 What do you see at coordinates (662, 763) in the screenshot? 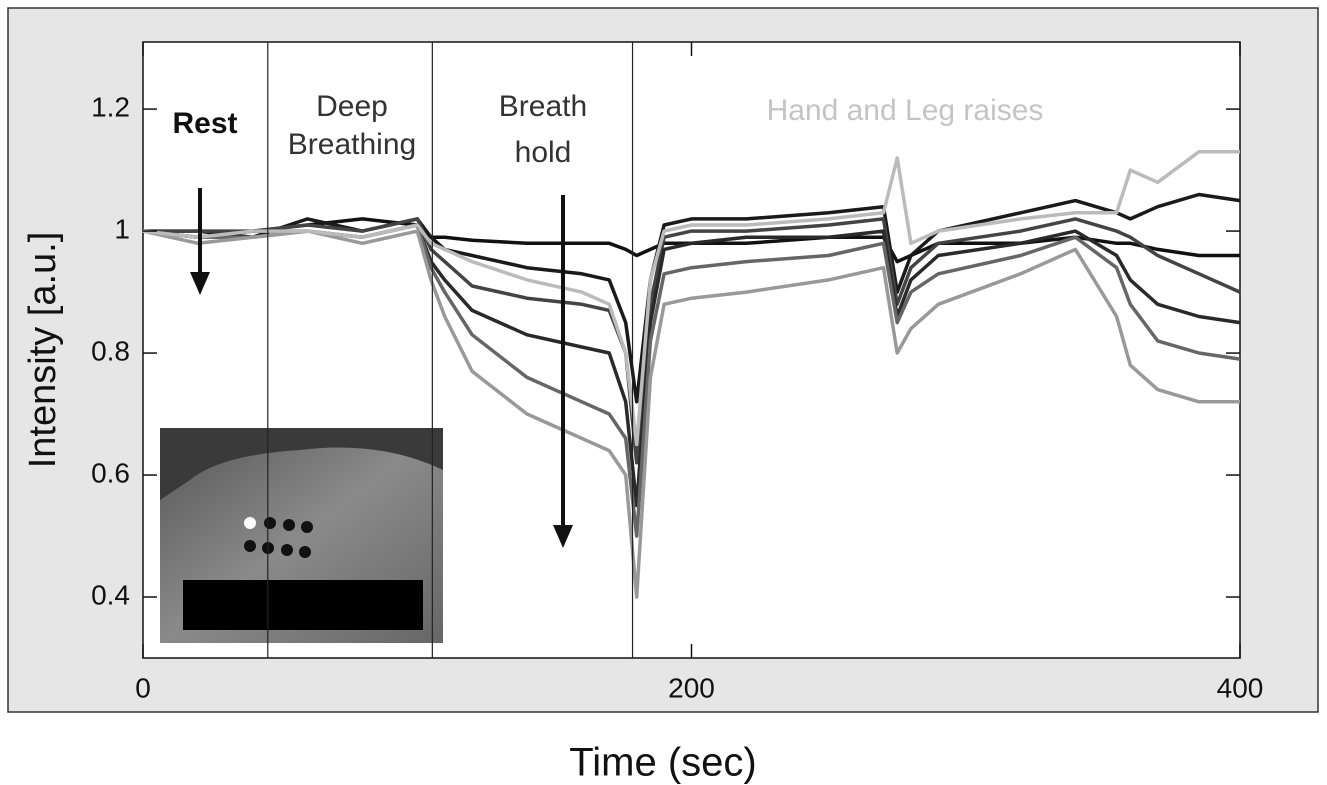
I see `x-axis-label: Time (sec)` at bounding box center [662, 763].